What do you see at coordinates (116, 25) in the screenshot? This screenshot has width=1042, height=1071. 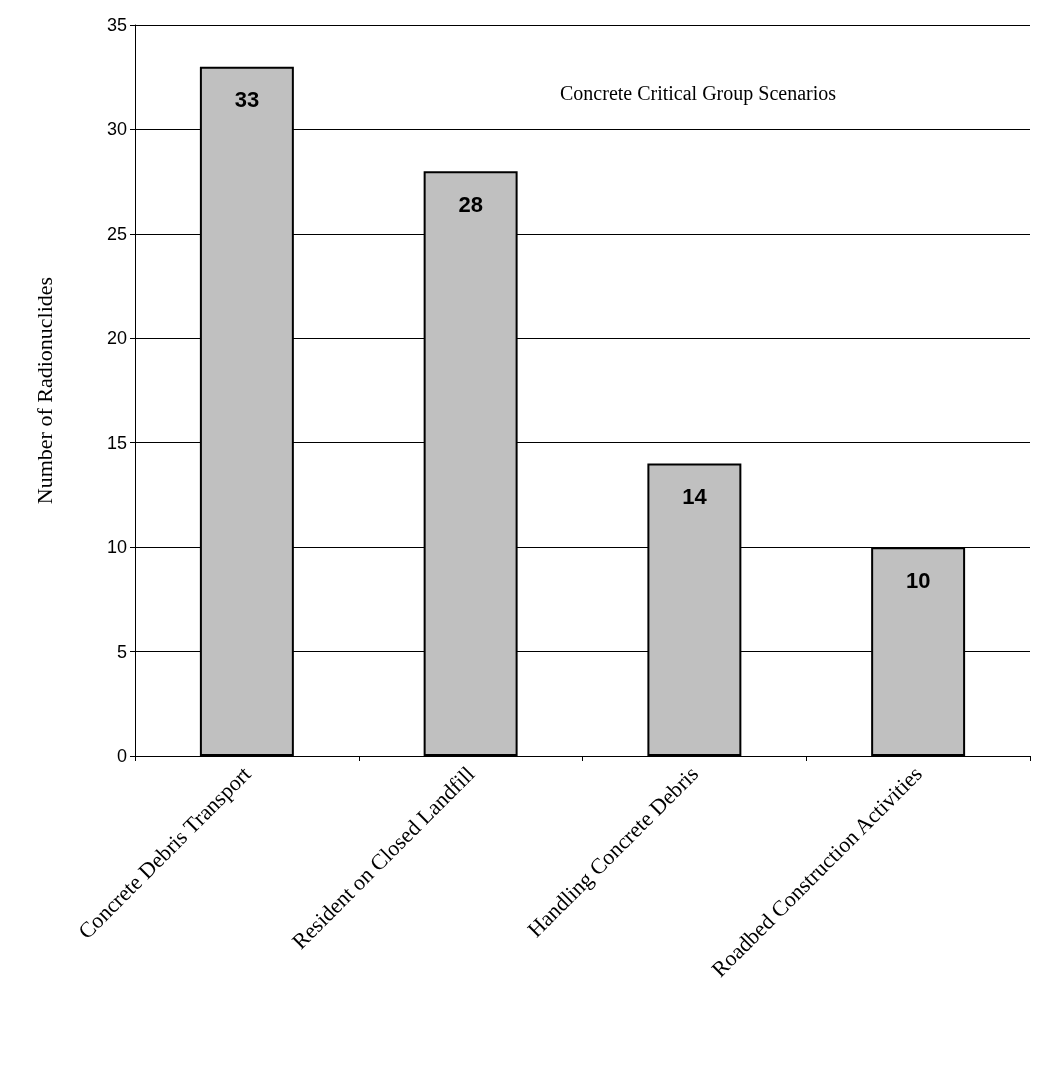 I see `y-tick-label: 35` at bounding box center [116, 25].